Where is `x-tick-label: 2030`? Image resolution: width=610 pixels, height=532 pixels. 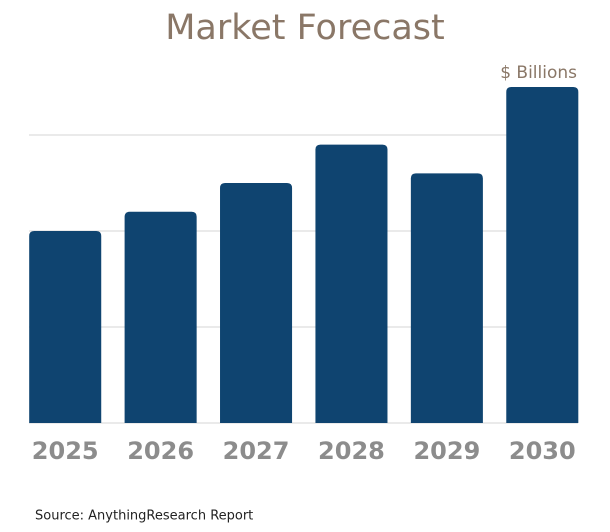 x-tick-label: 2030 is located at coordinates (542, 451).